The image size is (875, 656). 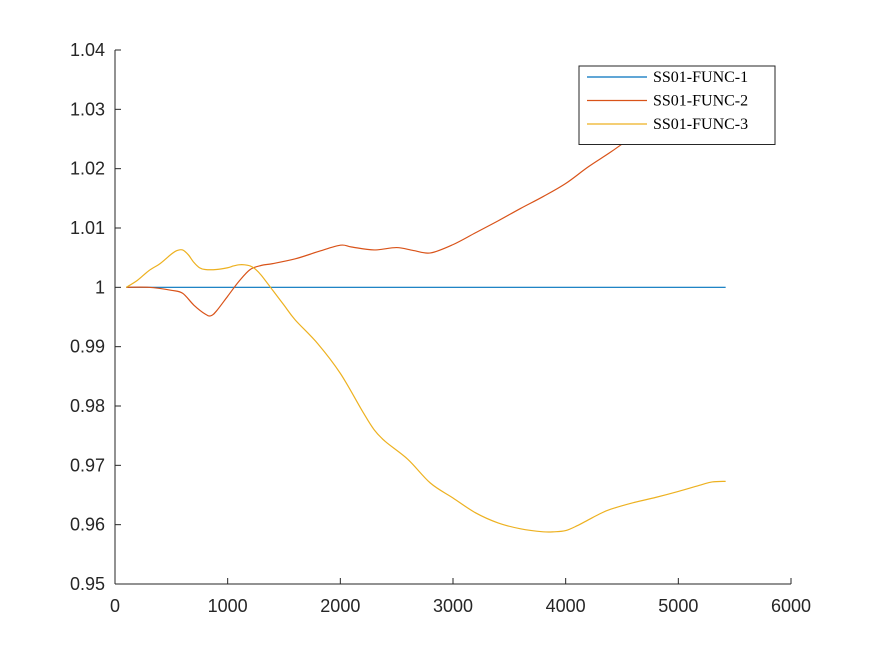 I want to click on y-tick-label: 0.98, so click(x=87, y=406).